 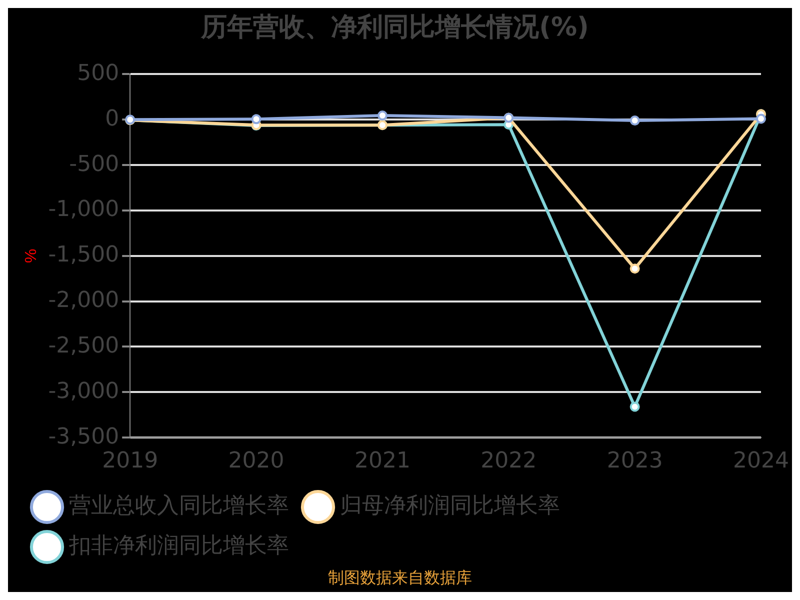 What do you see at coordinates (94, 164) in the screenshot?
I see `y-tick-label: -500` at bounding box center [94, 164].